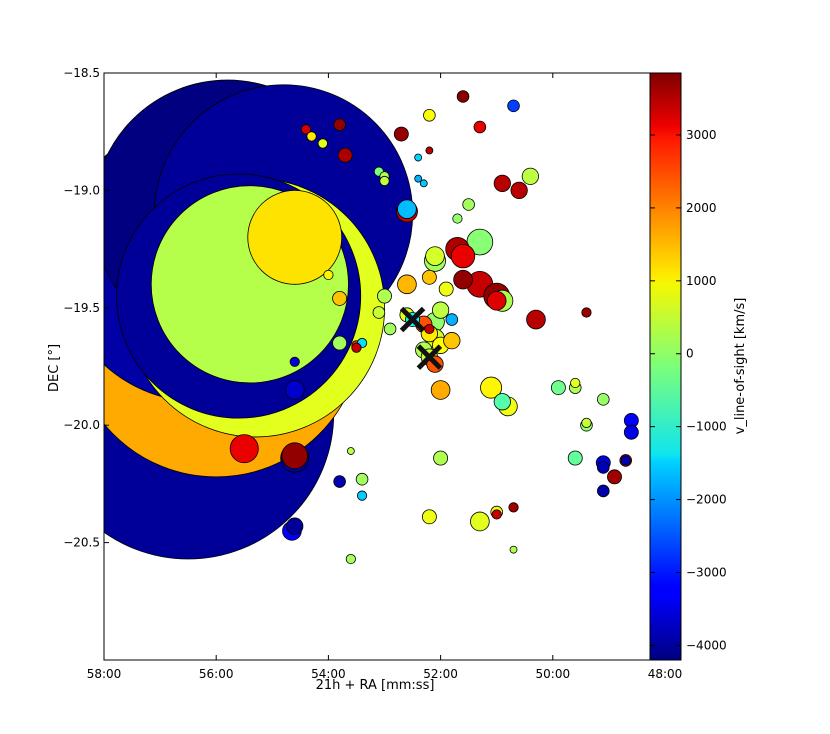 The width and height of the screenshot is (830, 734). I want to click on colorbar-tick-label-2: 1000, so click(701, 281).